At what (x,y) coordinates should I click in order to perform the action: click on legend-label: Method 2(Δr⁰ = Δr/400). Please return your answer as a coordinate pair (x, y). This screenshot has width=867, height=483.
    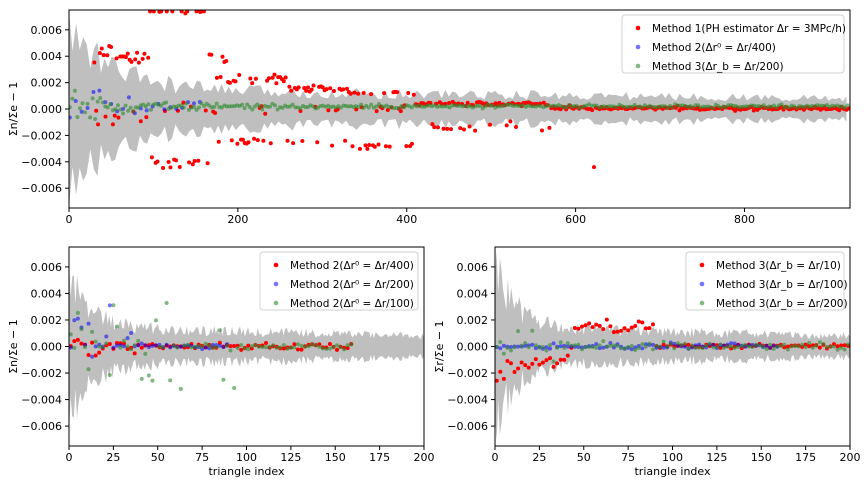
    Looking at the image, I should click on (714, 48).